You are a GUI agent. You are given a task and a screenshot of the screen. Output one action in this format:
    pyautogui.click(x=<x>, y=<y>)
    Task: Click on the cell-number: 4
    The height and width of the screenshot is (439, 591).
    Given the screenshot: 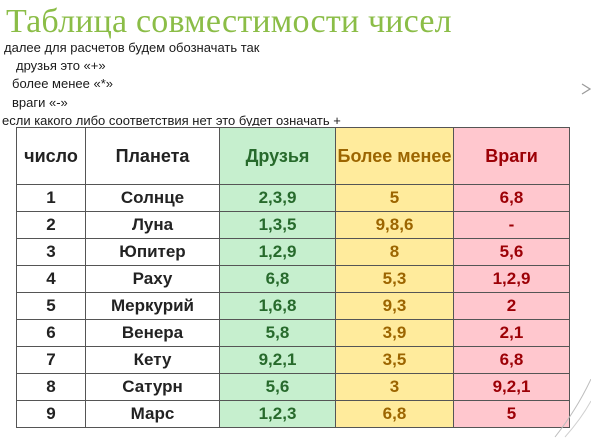 What is the action you would take?
    pyautogui.click(x=51, y=279)
    